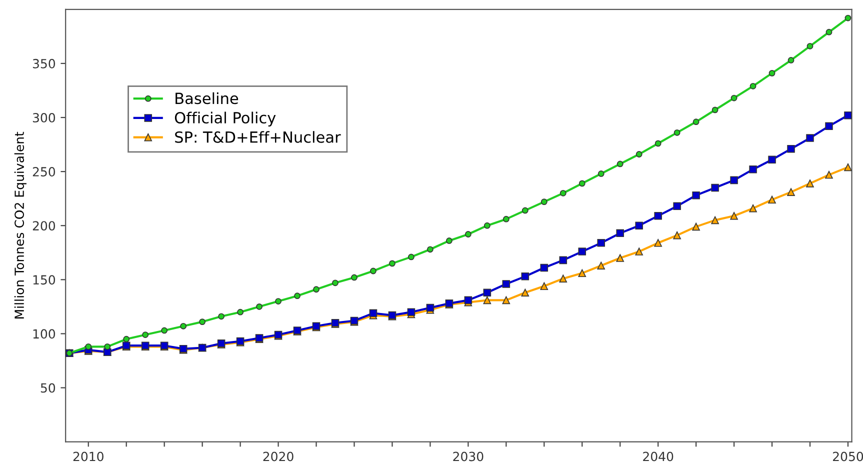 The image size is (863, 470). I want to click on x-tick-label: 2040, so click(658, 457).